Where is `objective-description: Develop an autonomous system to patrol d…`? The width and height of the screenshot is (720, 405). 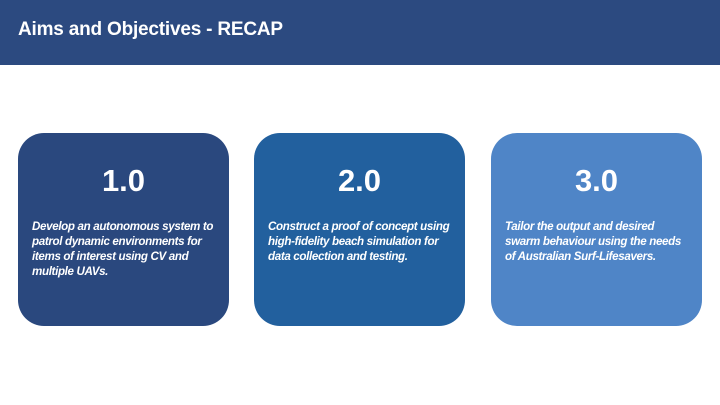
objective-description: Develop an autonomous system to patrol d… is located at coordinates (123, 249).